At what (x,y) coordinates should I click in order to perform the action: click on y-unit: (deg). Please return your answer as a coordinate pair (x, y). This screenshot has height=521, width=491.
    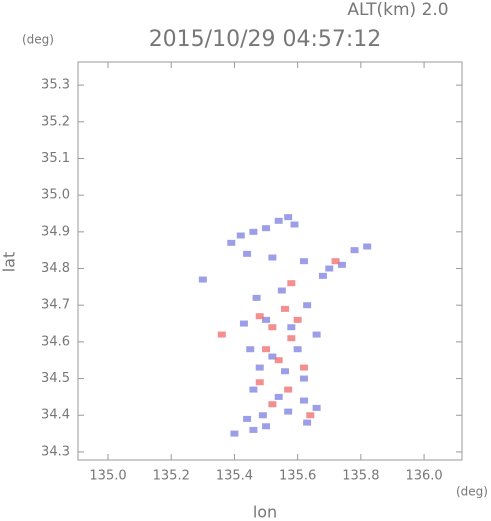
    Looking at the image, I should click on (38, 40).